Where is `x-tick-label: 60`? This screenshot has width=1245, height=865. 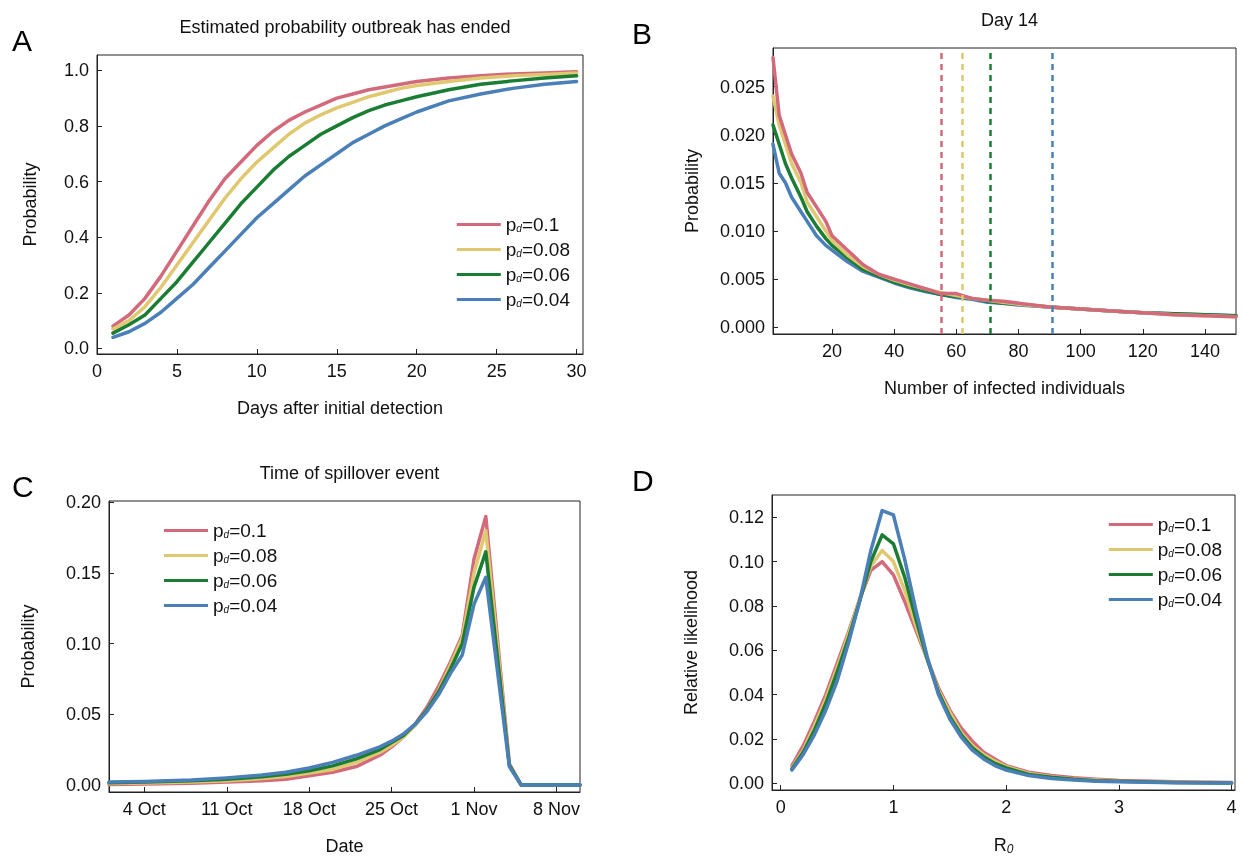
x-tick-label: 60 is located at coordinates (956, 351).